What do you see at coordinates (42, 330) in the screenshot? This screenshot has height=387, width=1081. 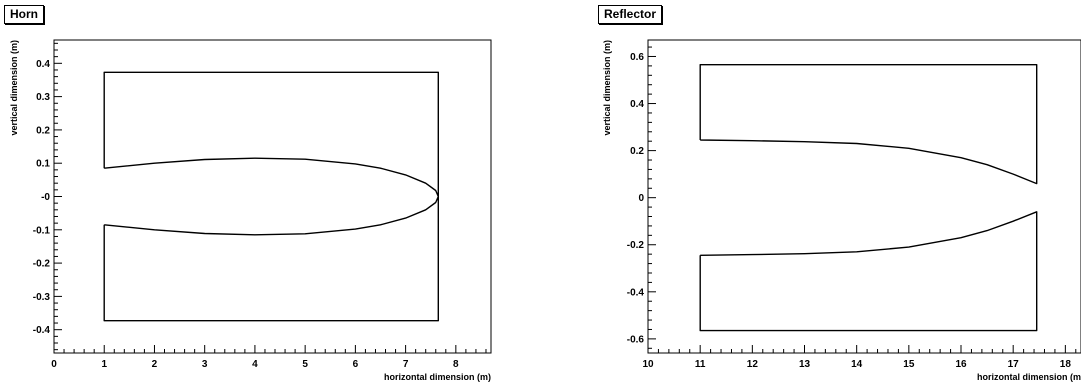 I see `horn-y-tick-label: -0.4` at bounding box center [42, 330].